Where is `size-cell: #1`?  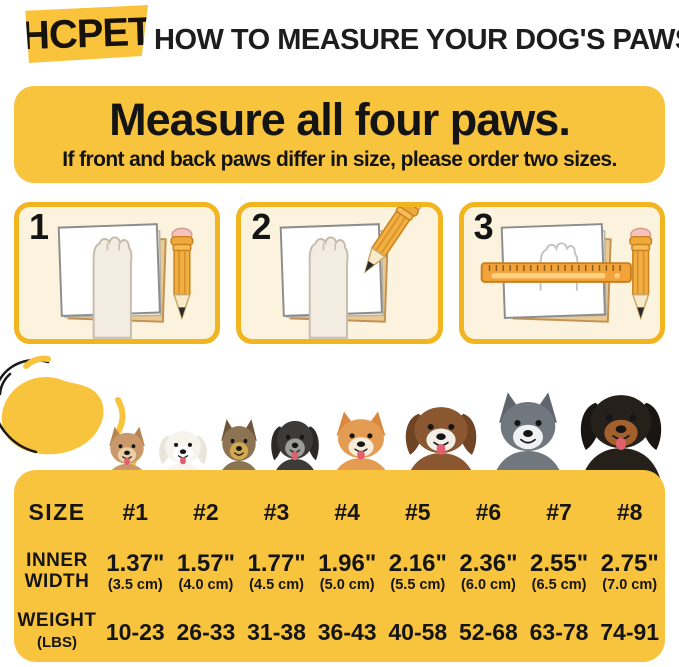 size-cell: #1 is located at coordinates (135, 511).